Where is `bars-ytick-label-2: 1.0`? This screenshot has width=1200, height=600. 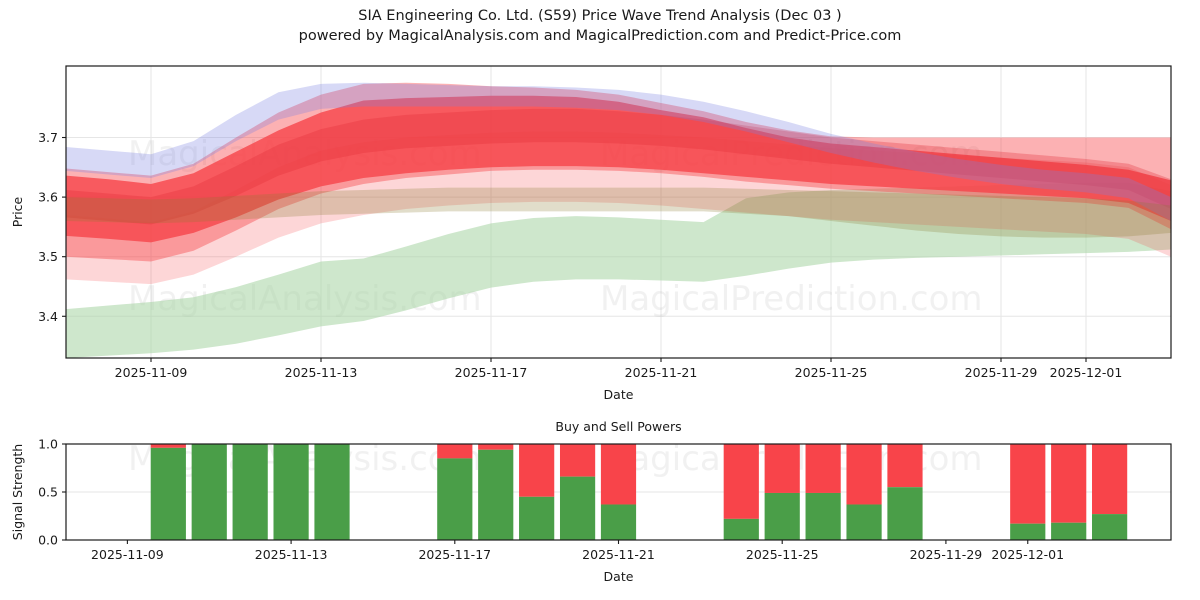 bars-ytick-label-2: 1.0 is located at coordinates (48, 444).